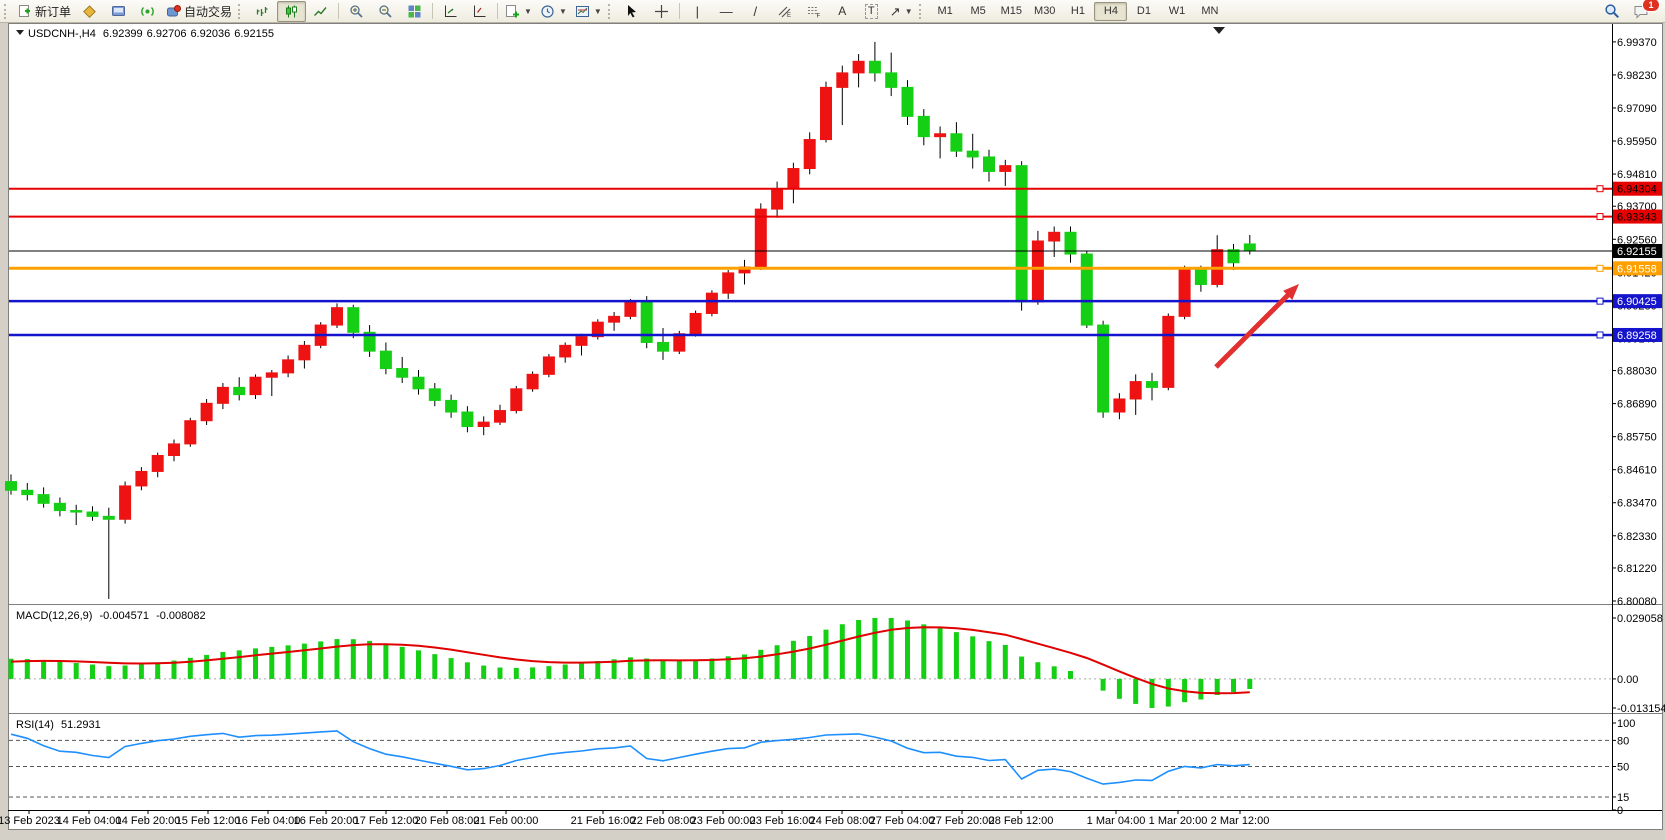  I want to click on time-tick-label: 1 Mar 04:00, so click(1116, 821).